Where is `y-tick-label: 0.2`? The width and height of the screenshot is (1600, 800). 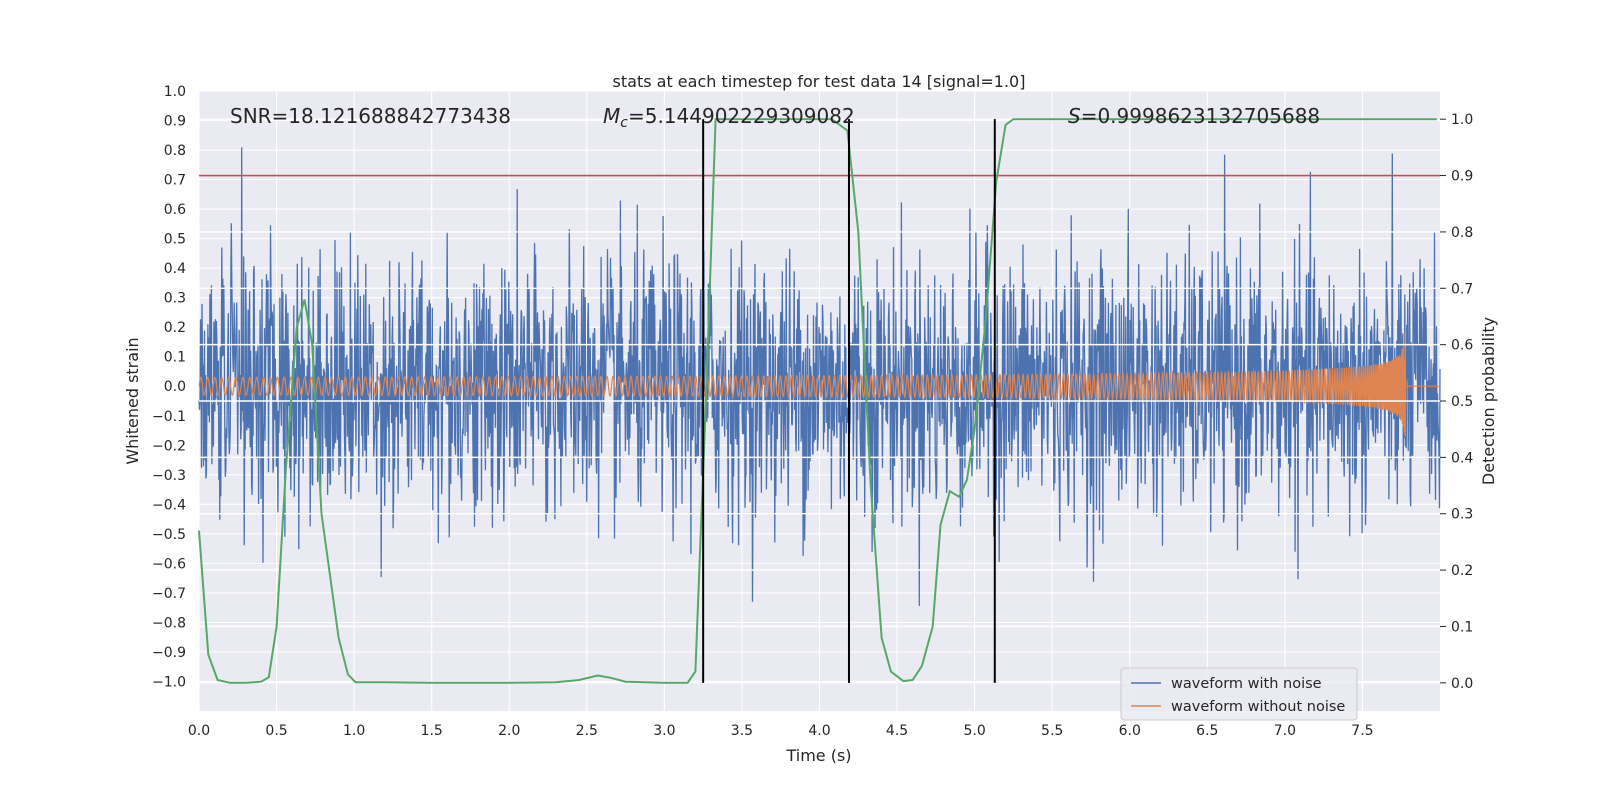 y-tick-label: 0.2 is located at coordinates (175, 328).